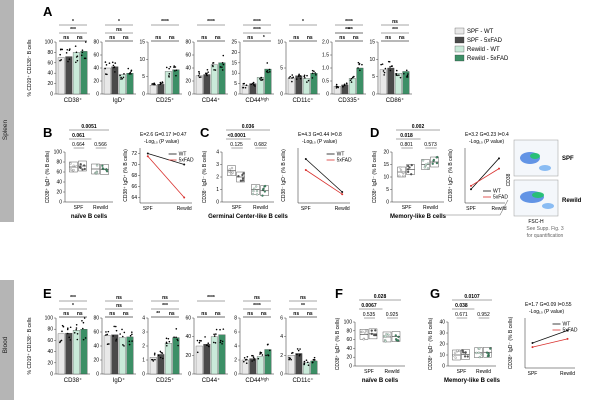  Describe the element at coordinates (96, 43) in the screenshot. I see `y-tick-label: 80` at that location.